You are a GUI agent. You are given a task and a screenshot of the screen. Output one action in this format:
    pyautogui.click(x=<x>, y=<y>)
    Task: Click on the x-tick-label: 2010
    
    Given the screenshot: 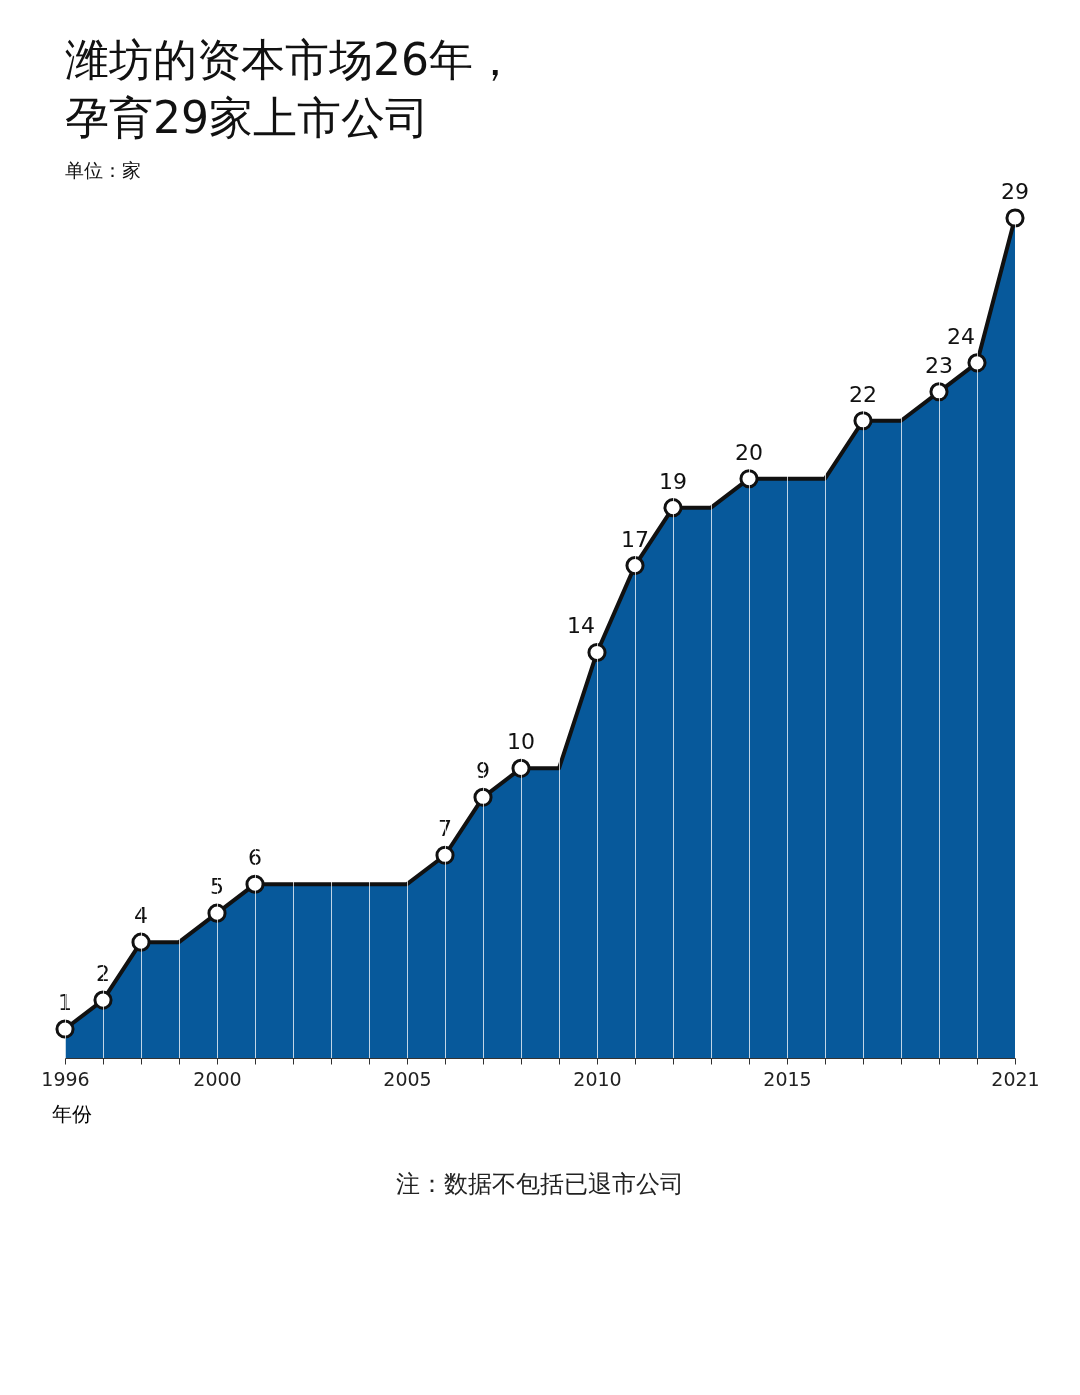 What is the action you would take?
    pyautogui.click(x=597, y=1078)
    